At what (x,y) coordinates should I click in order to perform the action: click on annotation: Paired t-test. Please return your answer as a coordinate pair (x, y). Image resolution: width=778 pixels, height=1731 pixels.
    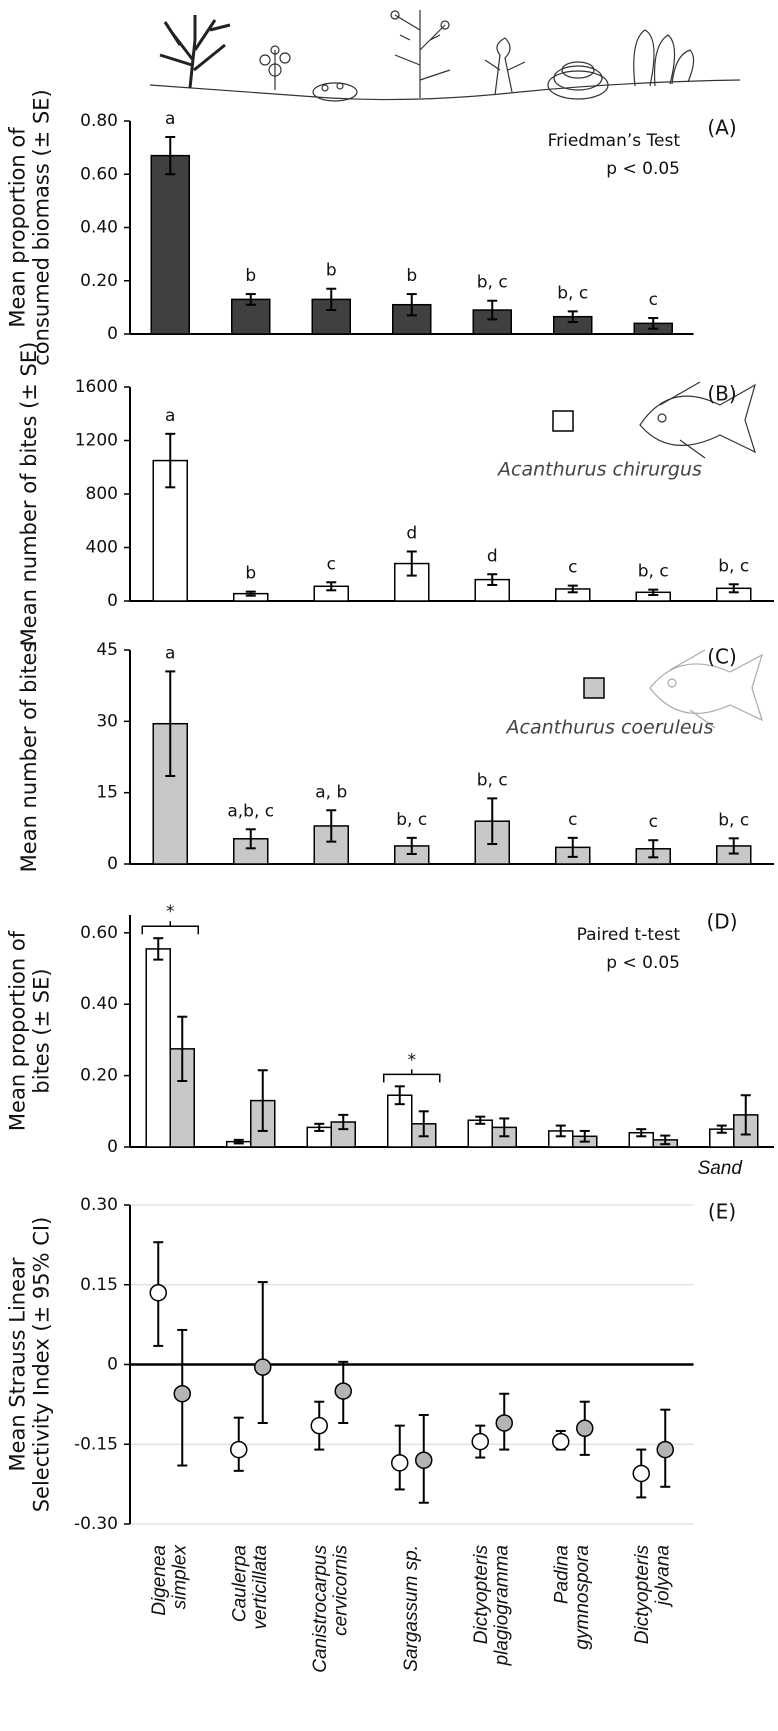
    Looking at the image, I should click on (629, 935).